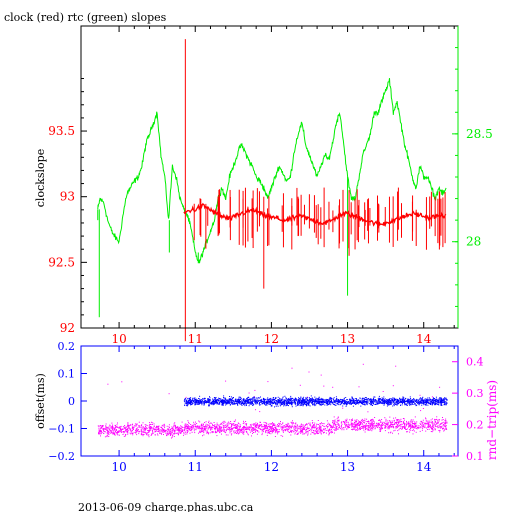 The height and width of the screenshot is (512, 512). Describe the element at coordinates (347, 339) in the screenshot. I see `x-tick-label: 13` at that location.